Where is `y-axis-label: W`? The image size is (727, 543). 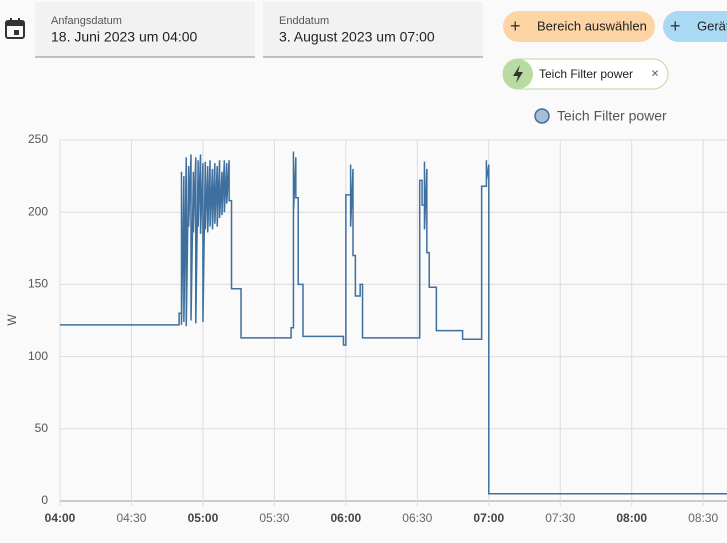 y-axis-label: W is located at coordinates (12, 320).